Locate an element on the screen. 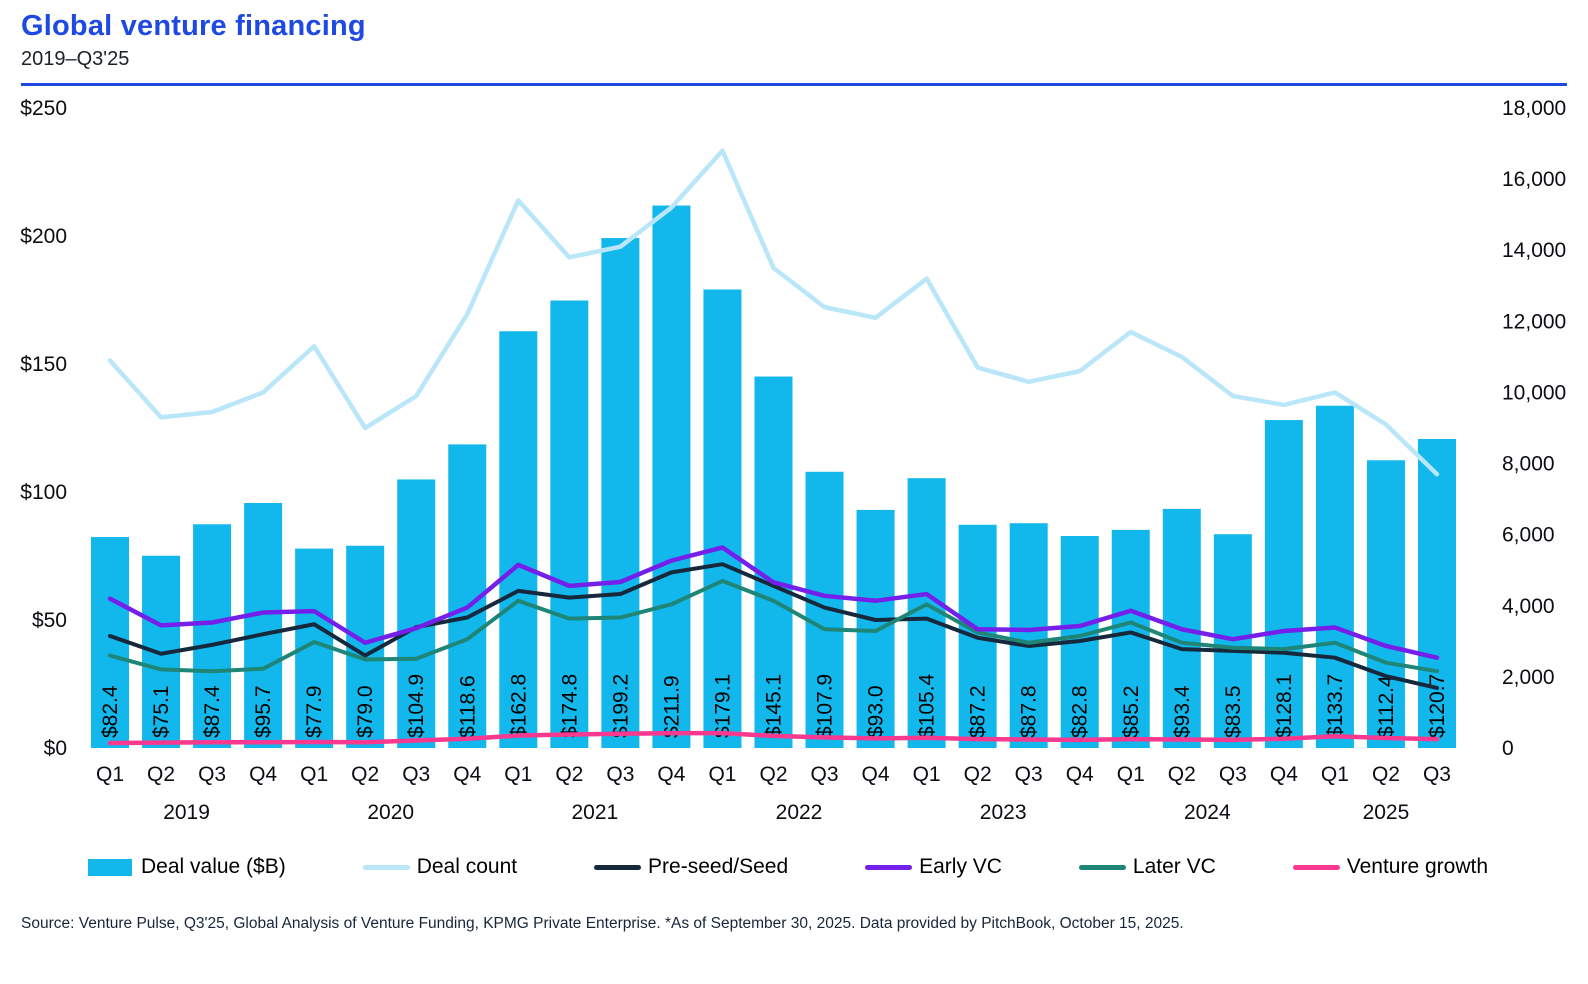 This screenshot has height=984, width=1588. year-label: 2022 is located at coordinates (799, 812).